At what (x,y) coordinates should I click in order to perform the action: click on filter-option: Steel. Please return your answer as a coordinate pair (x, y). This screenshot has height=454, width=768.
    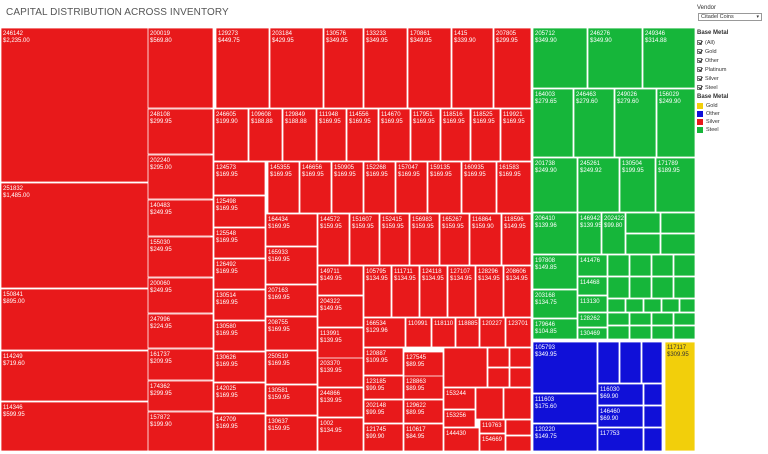
    Looking at the image, I should click on (711, 87).